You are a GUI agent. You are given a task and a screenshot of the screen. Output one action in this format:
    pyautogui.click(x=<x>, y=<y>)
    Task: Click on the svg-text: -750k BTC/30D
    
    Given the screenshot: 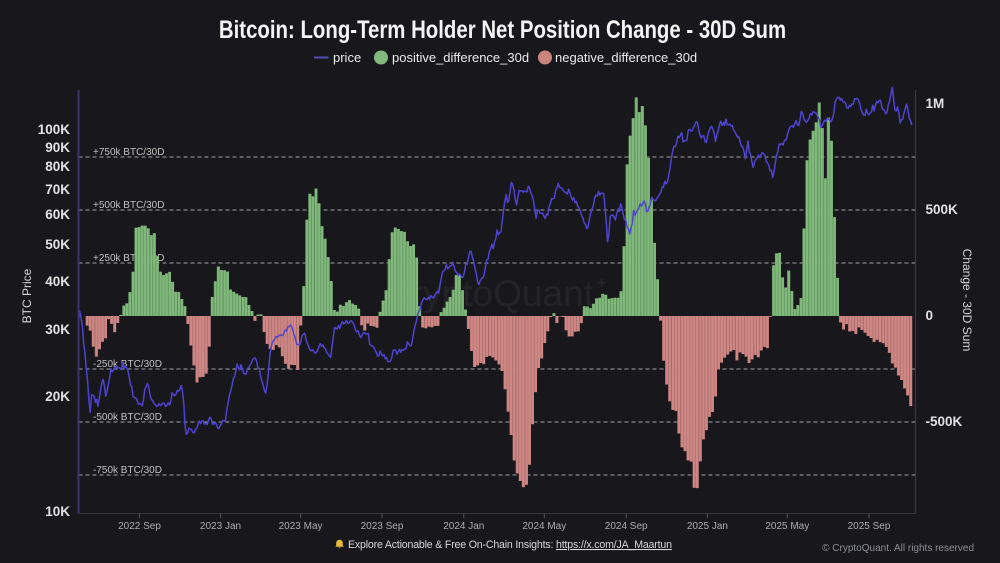 What is the action you would take?
    pyautogui.click(x=127, y=470)
    